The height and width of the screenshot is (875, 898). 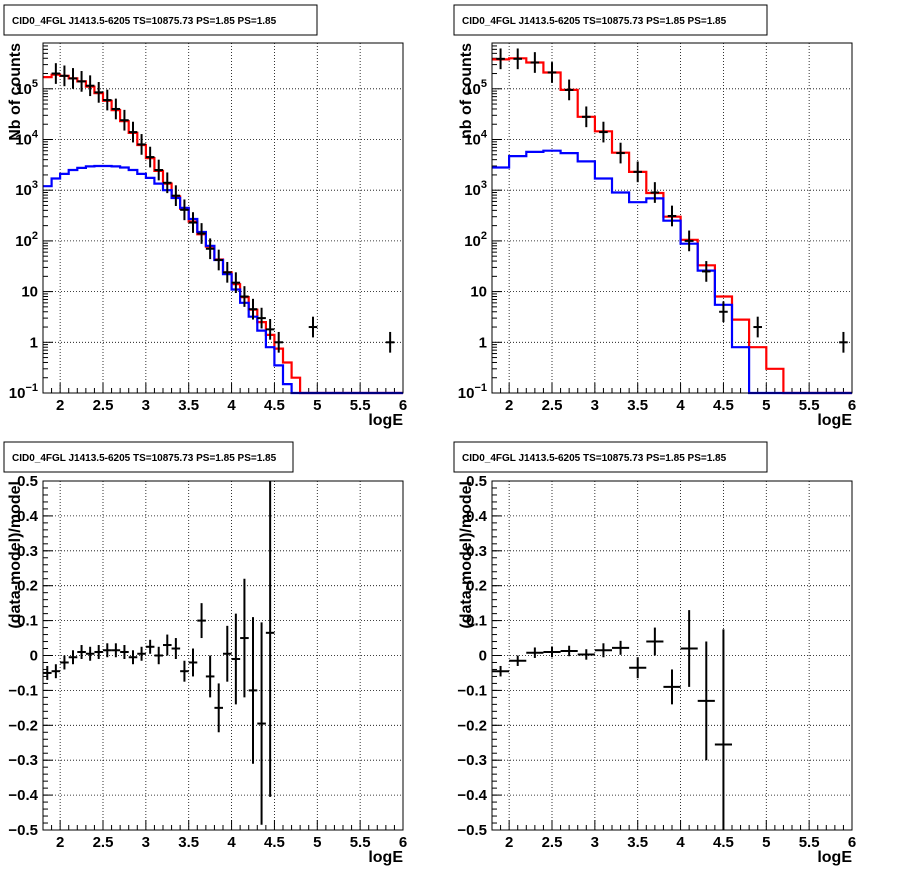 I want to click on x-tick-label: 3, so click(x=595, y=405).